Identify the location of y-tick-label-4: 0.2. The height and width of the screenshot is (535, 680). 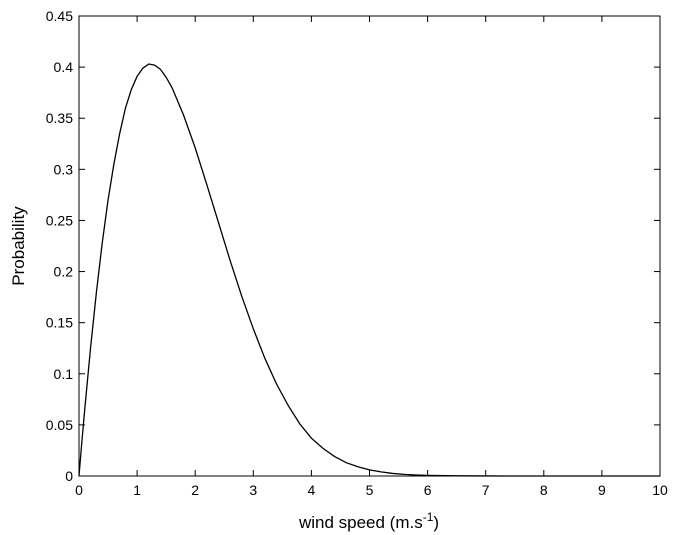
(64, 272).